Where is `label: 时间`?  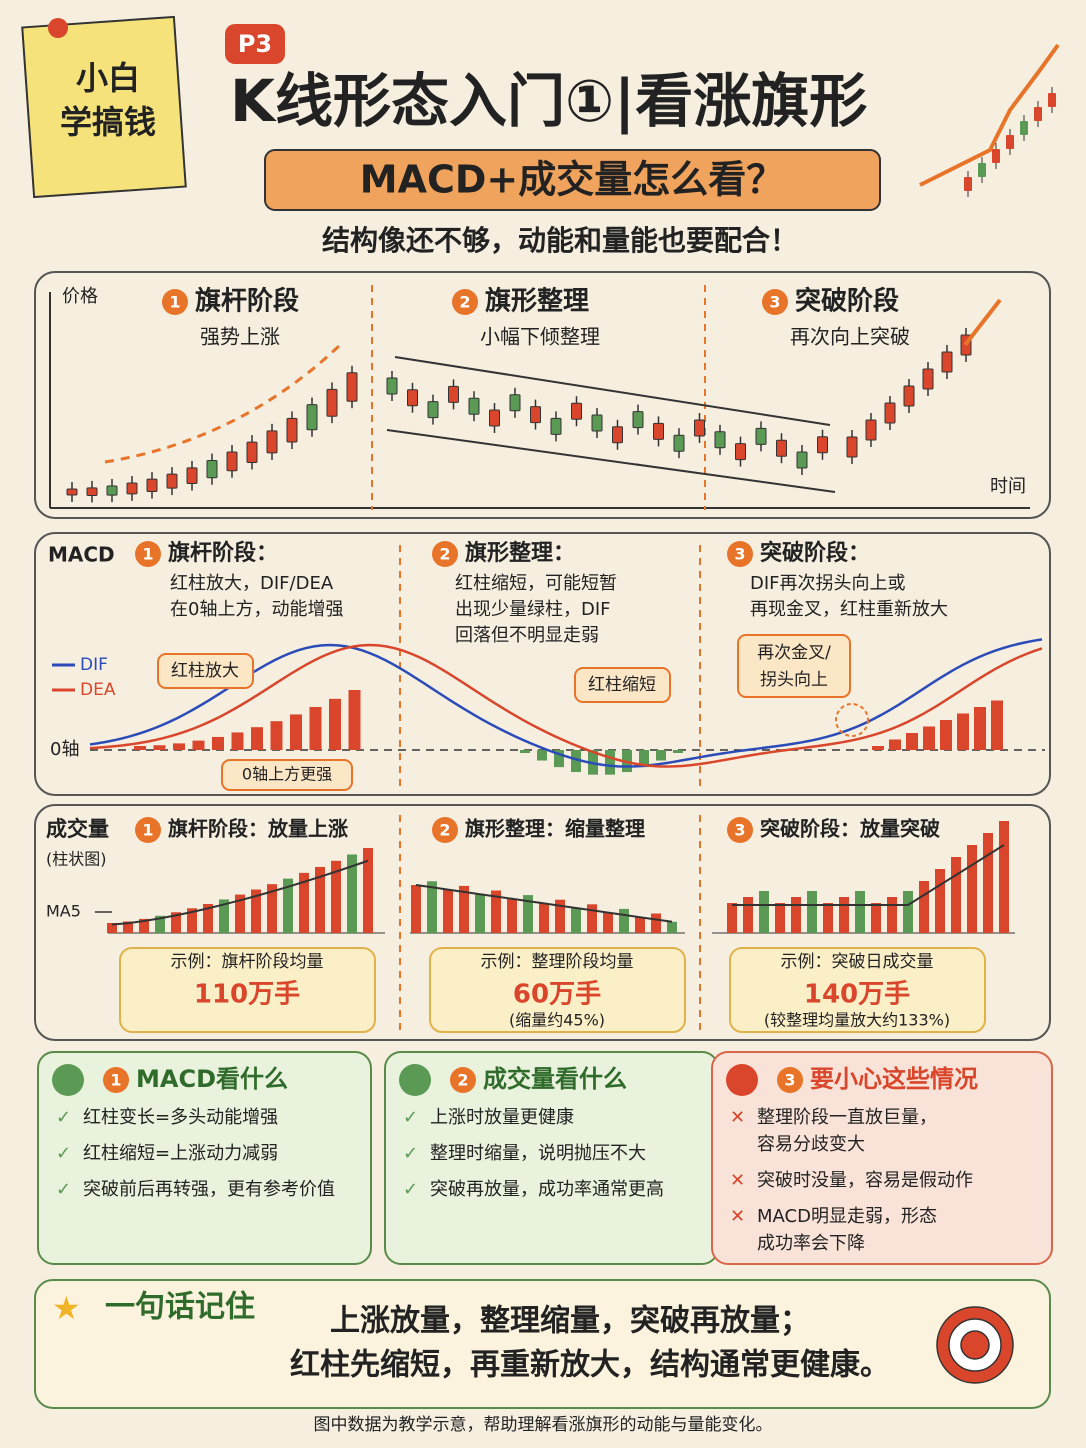 label: 时间 is located at coordinates (1008, 486).